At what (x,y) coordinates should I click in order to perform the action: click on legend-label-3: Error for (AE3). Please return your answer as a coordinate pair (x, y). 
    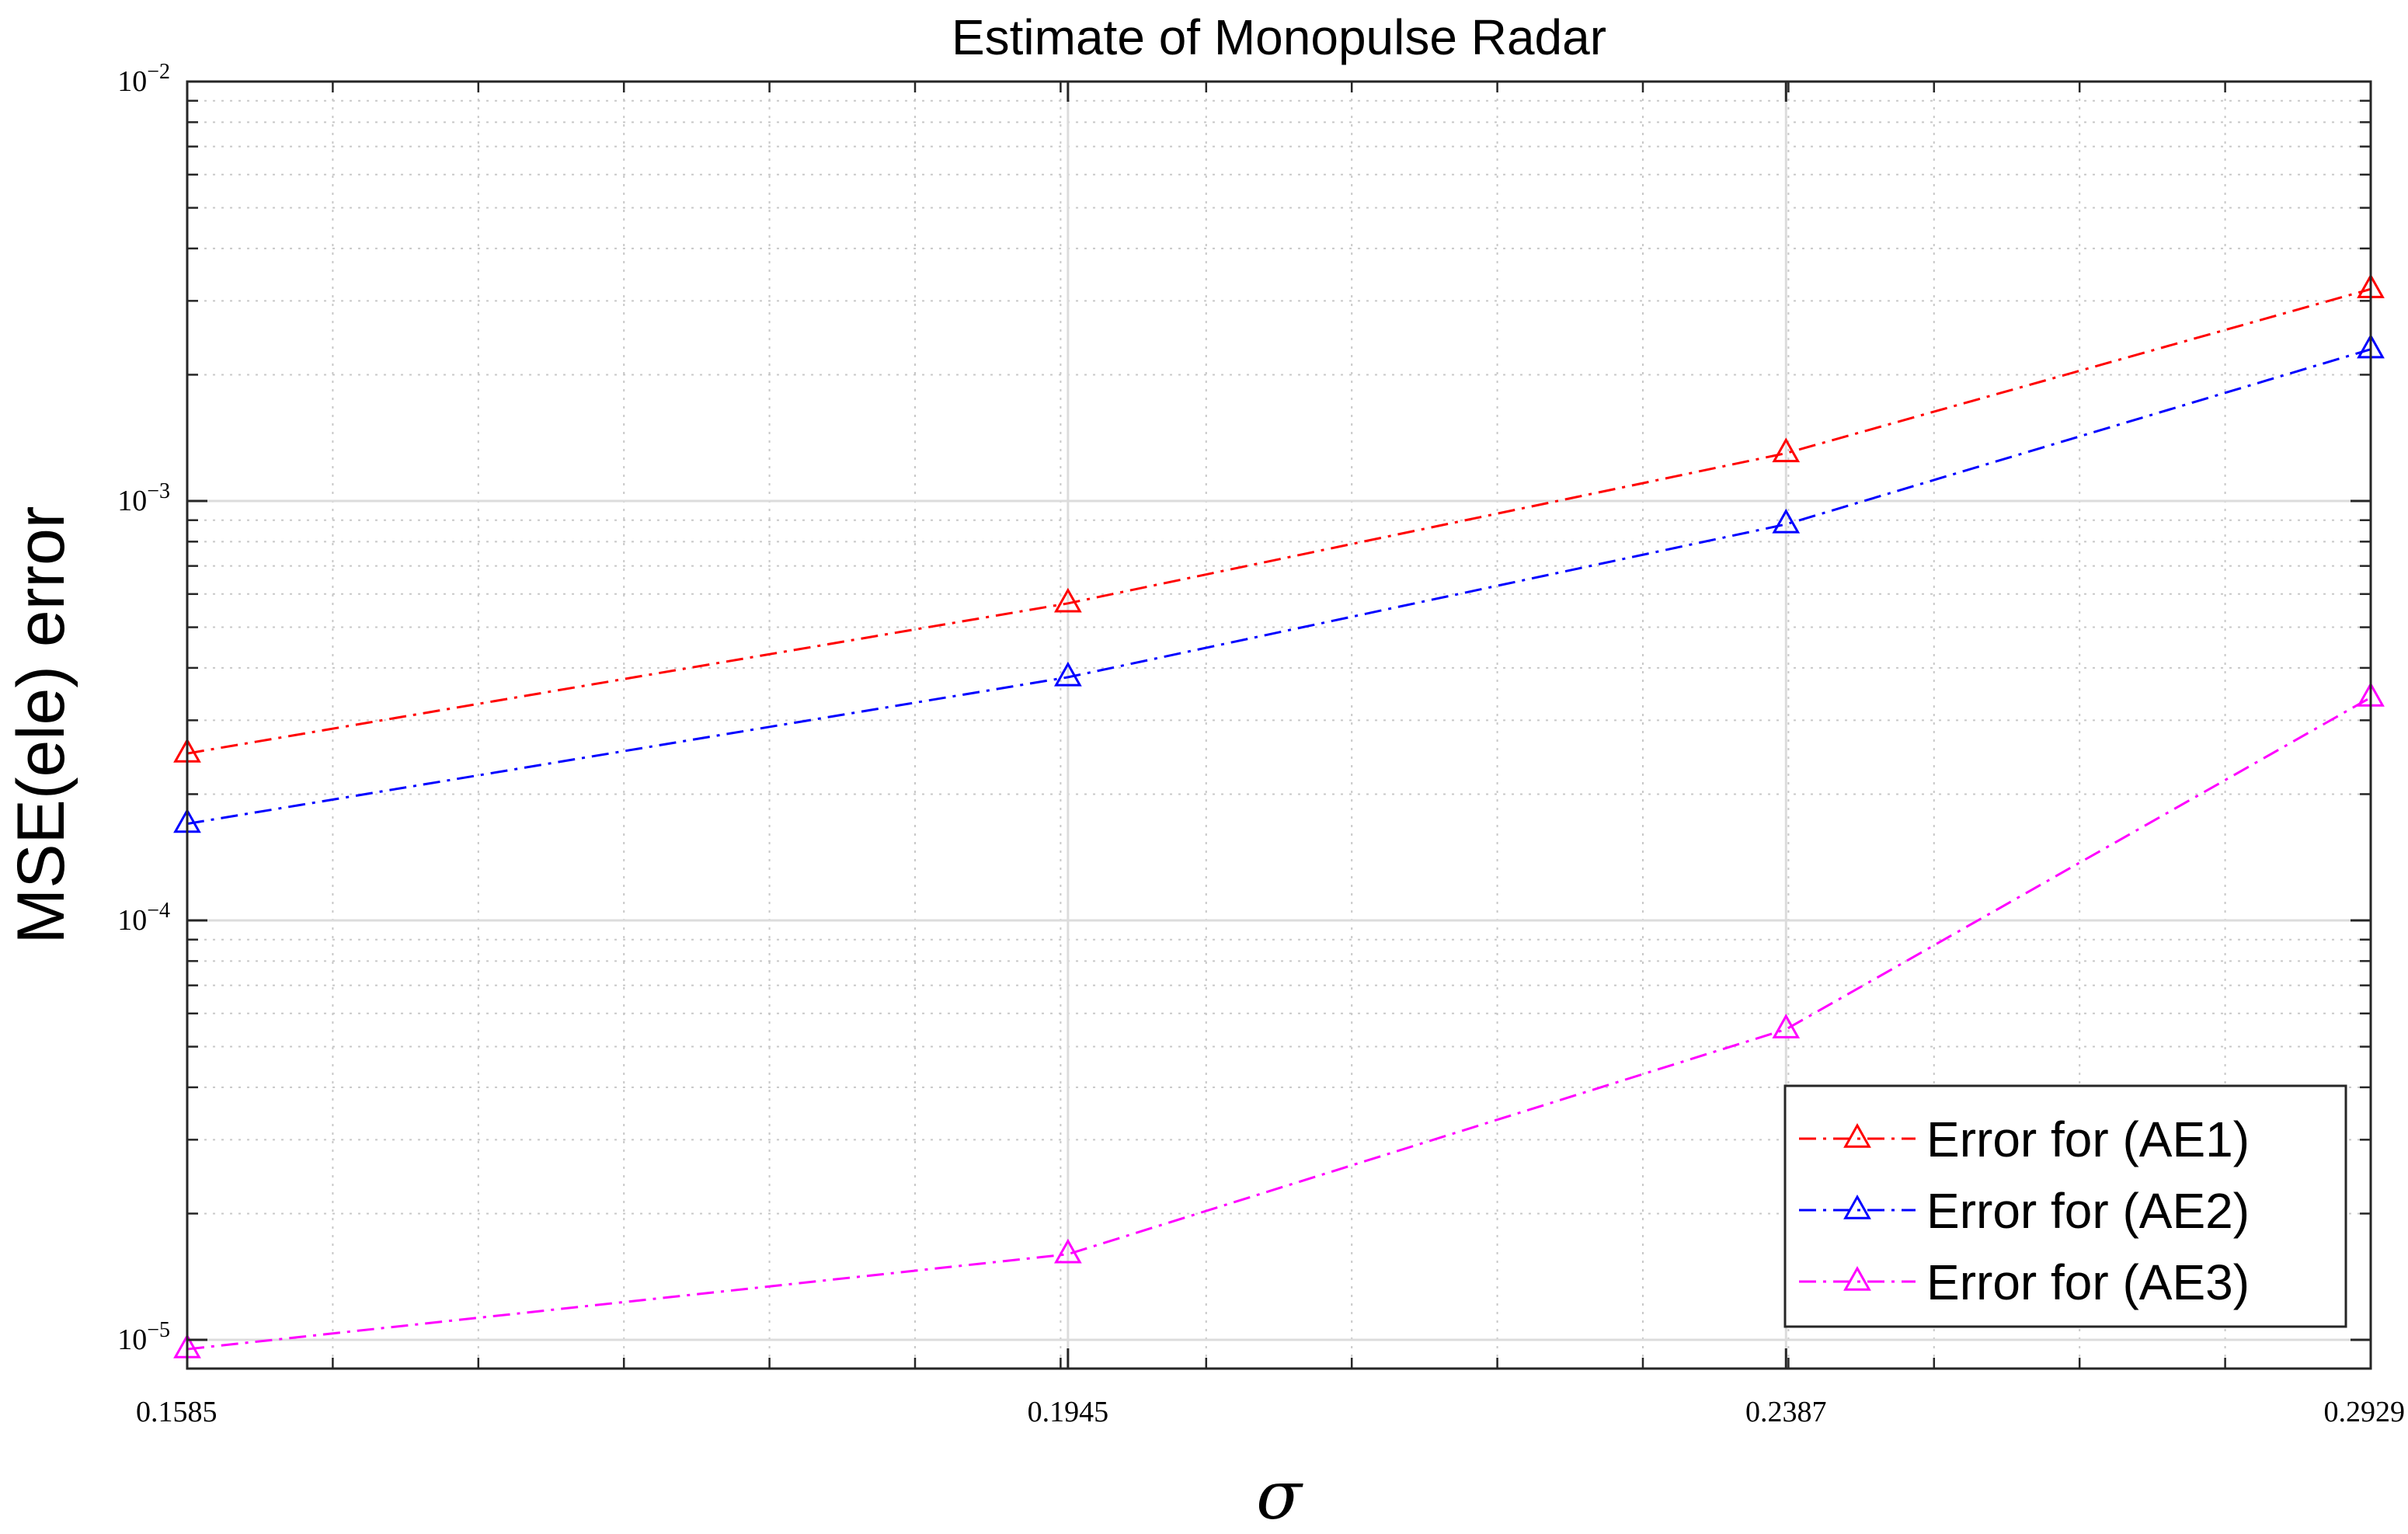
    Looking at the image, I should click on (2088, 1282).